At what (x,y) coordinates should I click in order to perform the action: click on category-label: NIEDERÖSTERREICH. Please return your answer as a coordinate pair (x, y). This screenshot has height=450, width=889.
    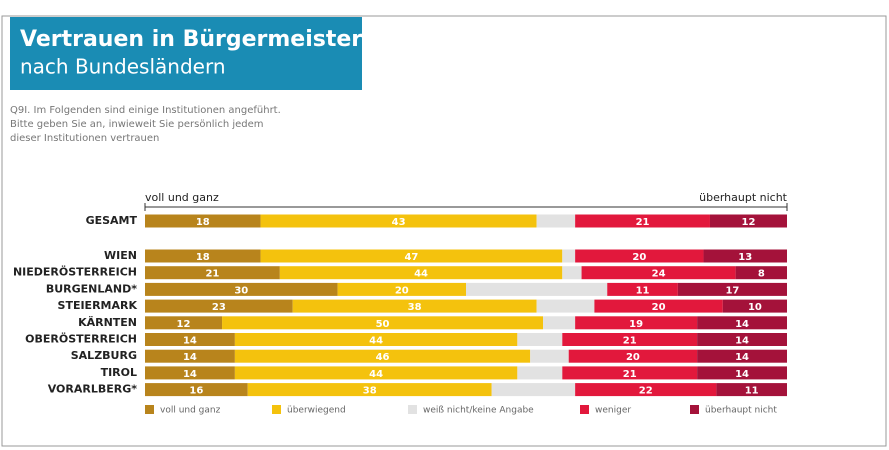
    Looking at the image, I should click on (75, 272).